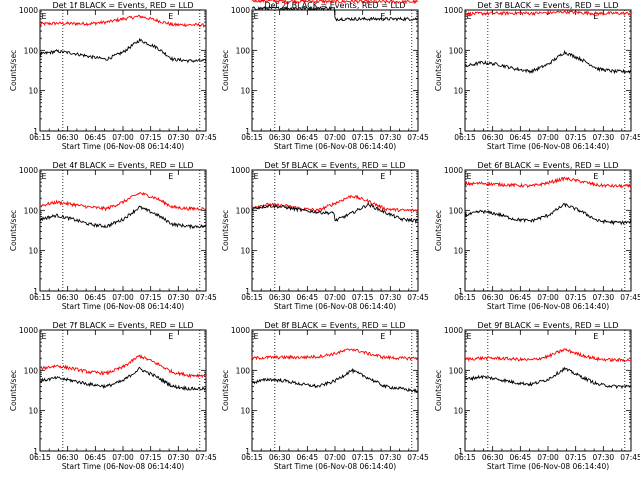 The height and width of the screenshot is (480, 640). What do you see at coordinates (122, 165) in the screenshot?
I see `chart-title: Det 4f BLACK = Events, RED = LLD` at bounding box center [122, 165].